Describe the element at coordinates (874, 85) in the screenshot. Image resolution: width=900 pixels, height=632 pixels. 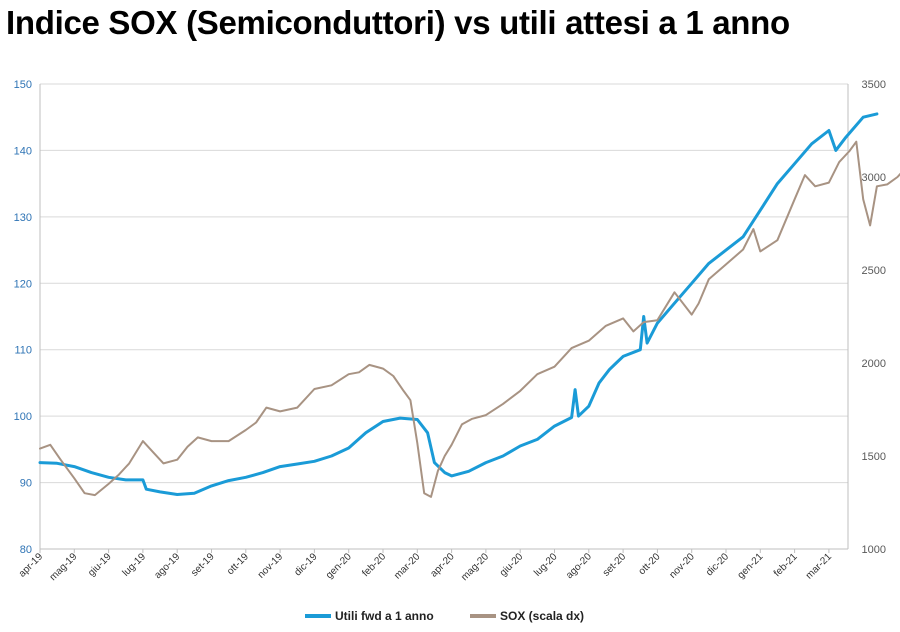
I see `right-tick-label: 3500` at that location.